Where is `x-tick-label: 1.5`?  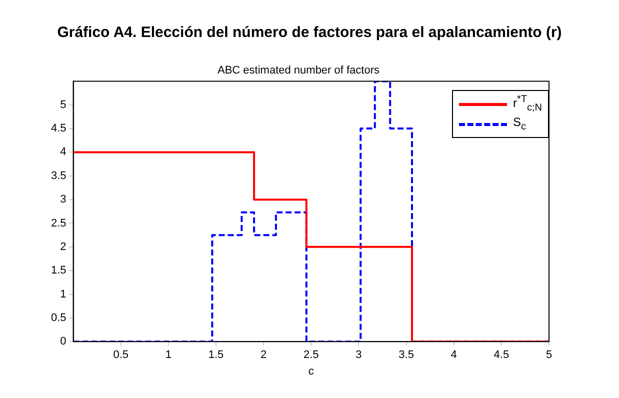 x-tick-label: 1.5 is located at coordinates (216, 355).